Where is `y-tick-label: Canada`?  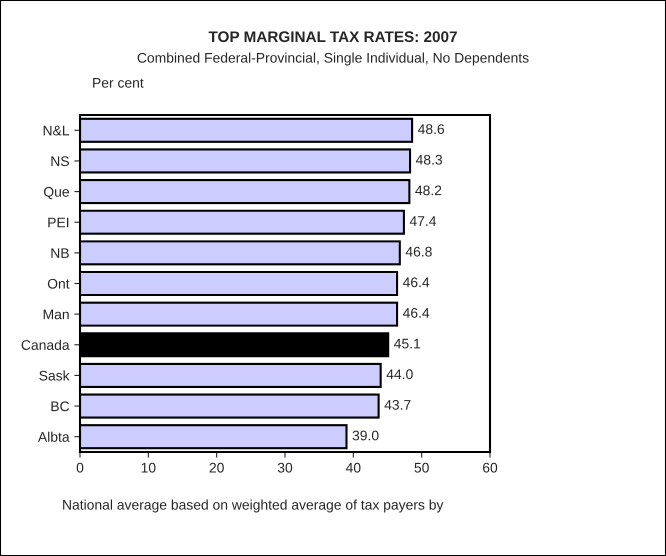 y-tick-label: Canada is located at coordinates (46, 345).